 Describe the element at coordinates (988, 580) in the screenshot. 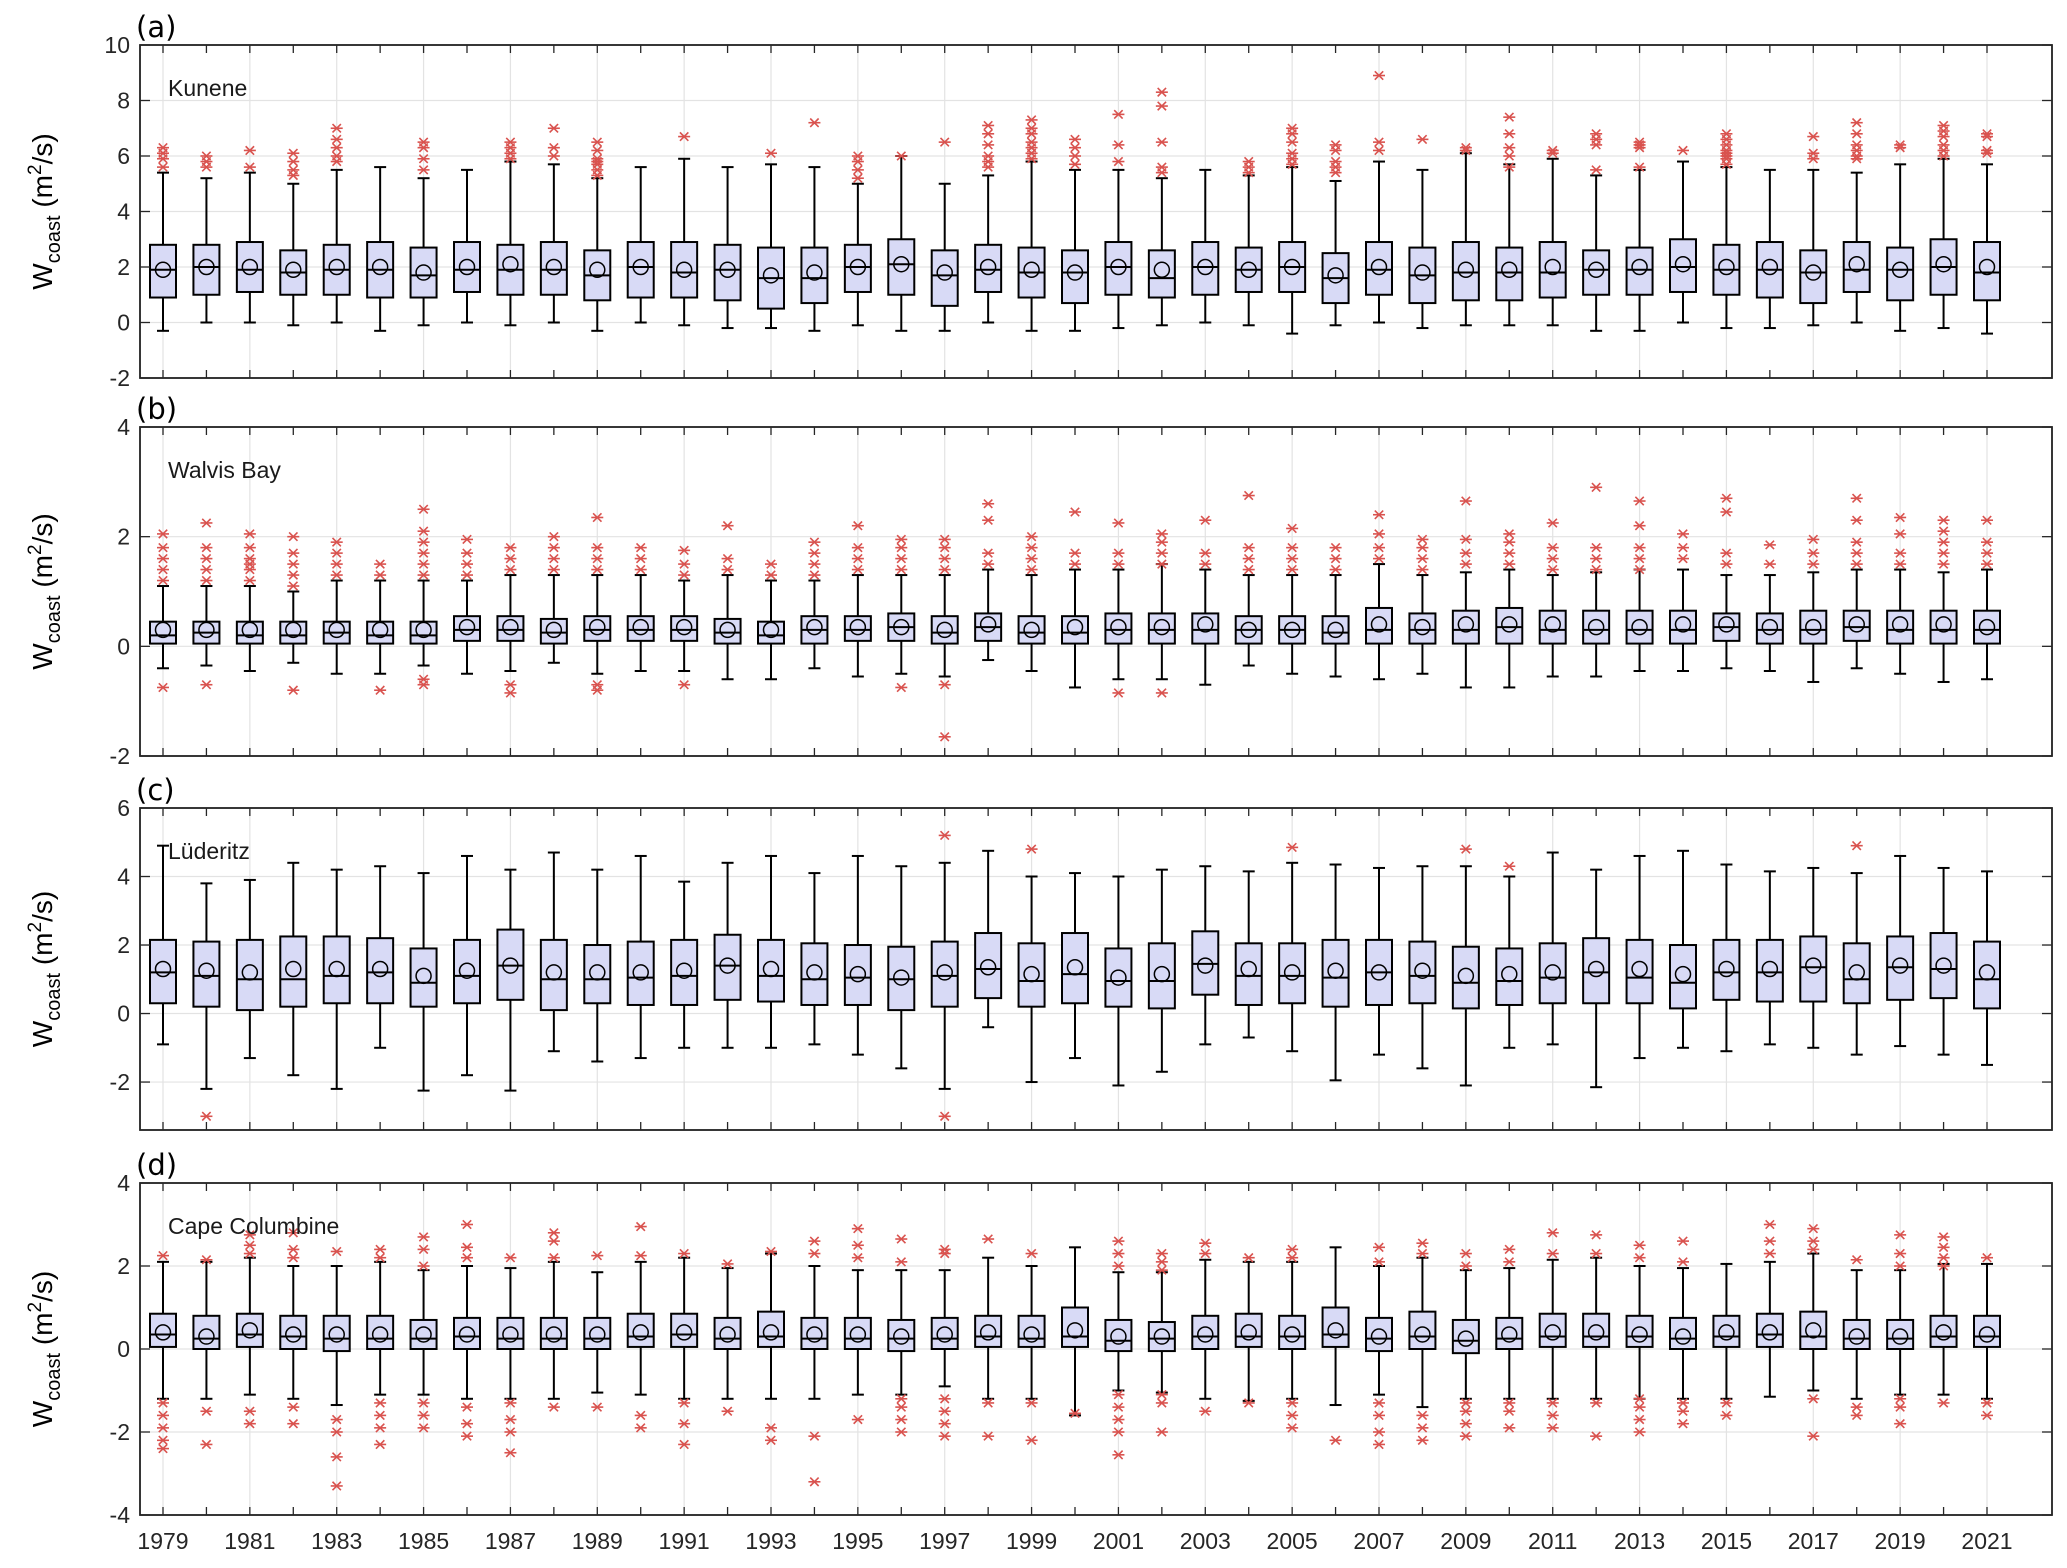

I see `box-1998` at that location.